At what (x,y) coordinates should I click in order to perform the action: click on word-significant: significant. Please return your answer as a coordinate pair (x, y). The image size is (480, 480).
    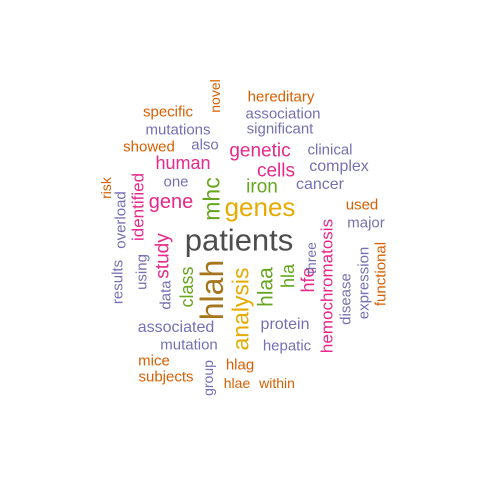
    Looking at the image, I should click on (280, 129).